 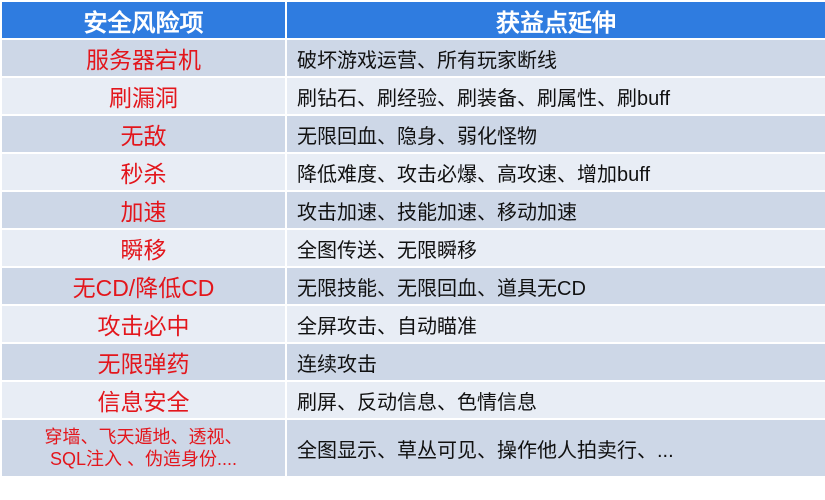 What do you see at coordinates (143, 134) in the screenshot?
I see `risk-cell: 无敌` at bounding box center [143, 134].